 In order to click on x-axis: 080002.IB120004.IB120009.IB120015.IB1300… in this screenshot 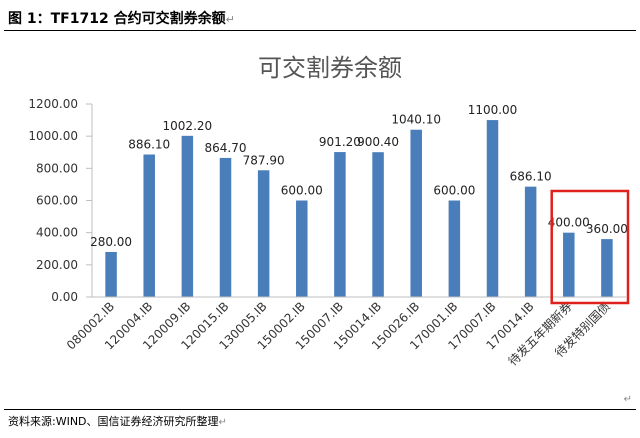, I will do `click(345, 332)`.